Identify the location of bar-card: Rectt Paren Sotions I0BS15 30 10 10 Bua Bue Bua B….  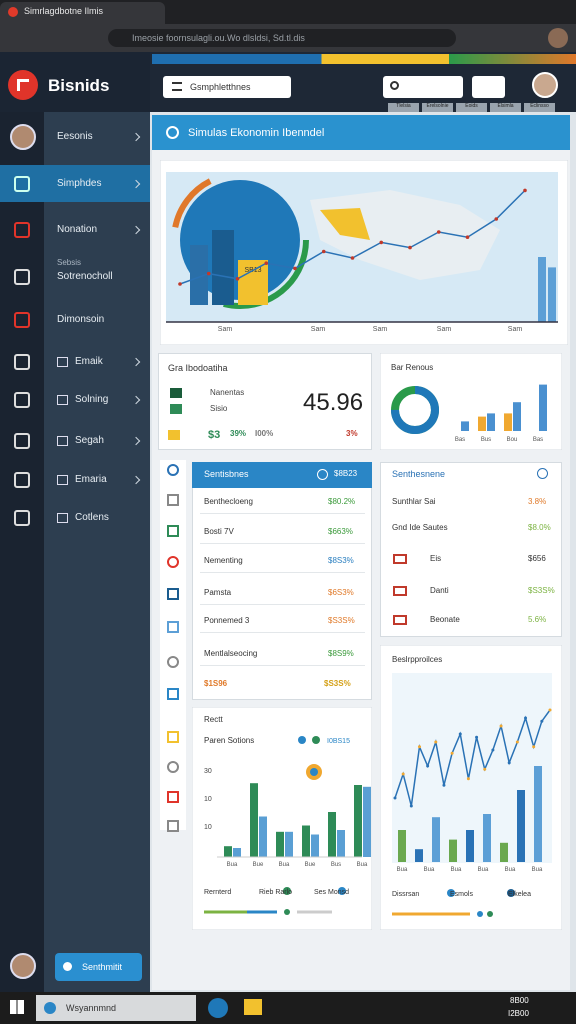
(282, 818).